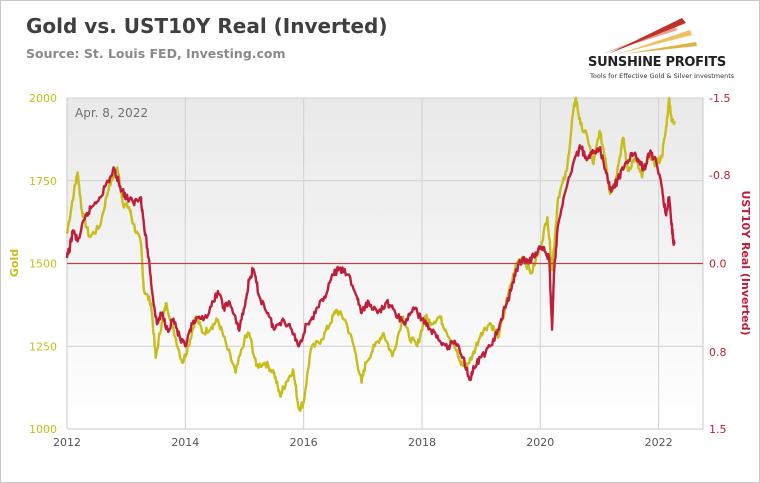 The image size is (760, 483). Describe the element at coordinates (745, 262) in the screenshot. I see `y-axis-right-label: UST10Y Real (Inverted)` at that location.